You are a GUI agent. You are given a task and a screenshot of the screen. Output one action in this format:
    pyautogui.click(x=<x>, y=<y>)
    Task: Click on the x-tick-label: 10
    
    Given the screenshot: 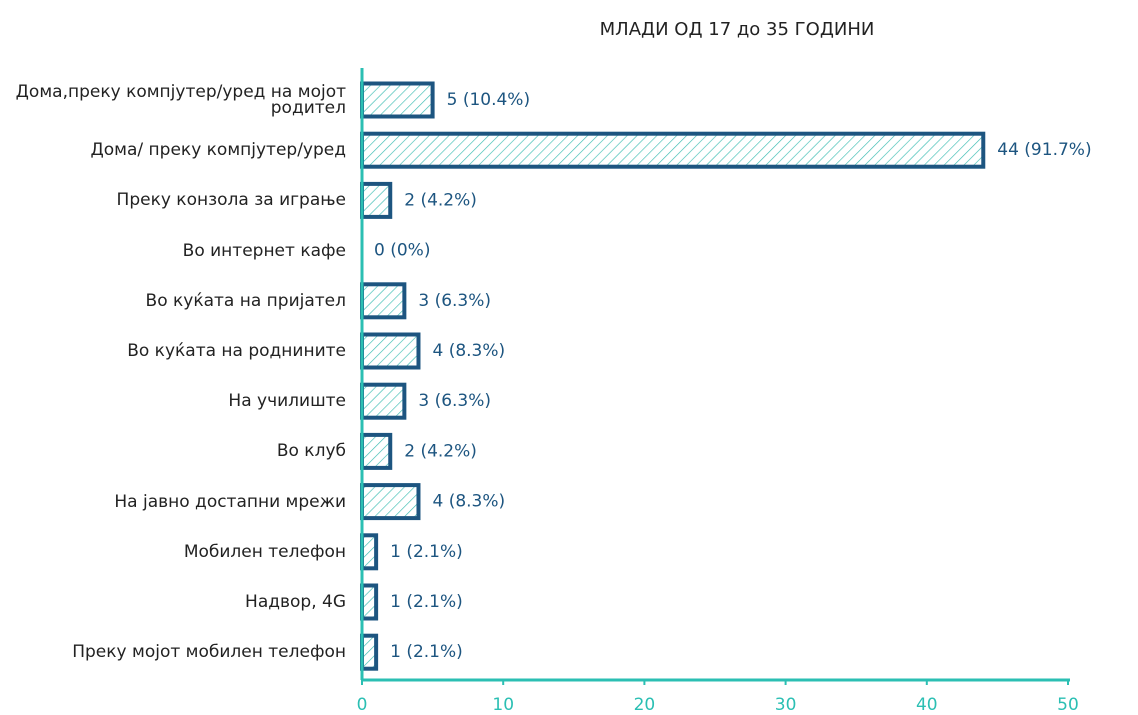 What is the action you would take?
    pyautogui.click(x=503, y=705)
    